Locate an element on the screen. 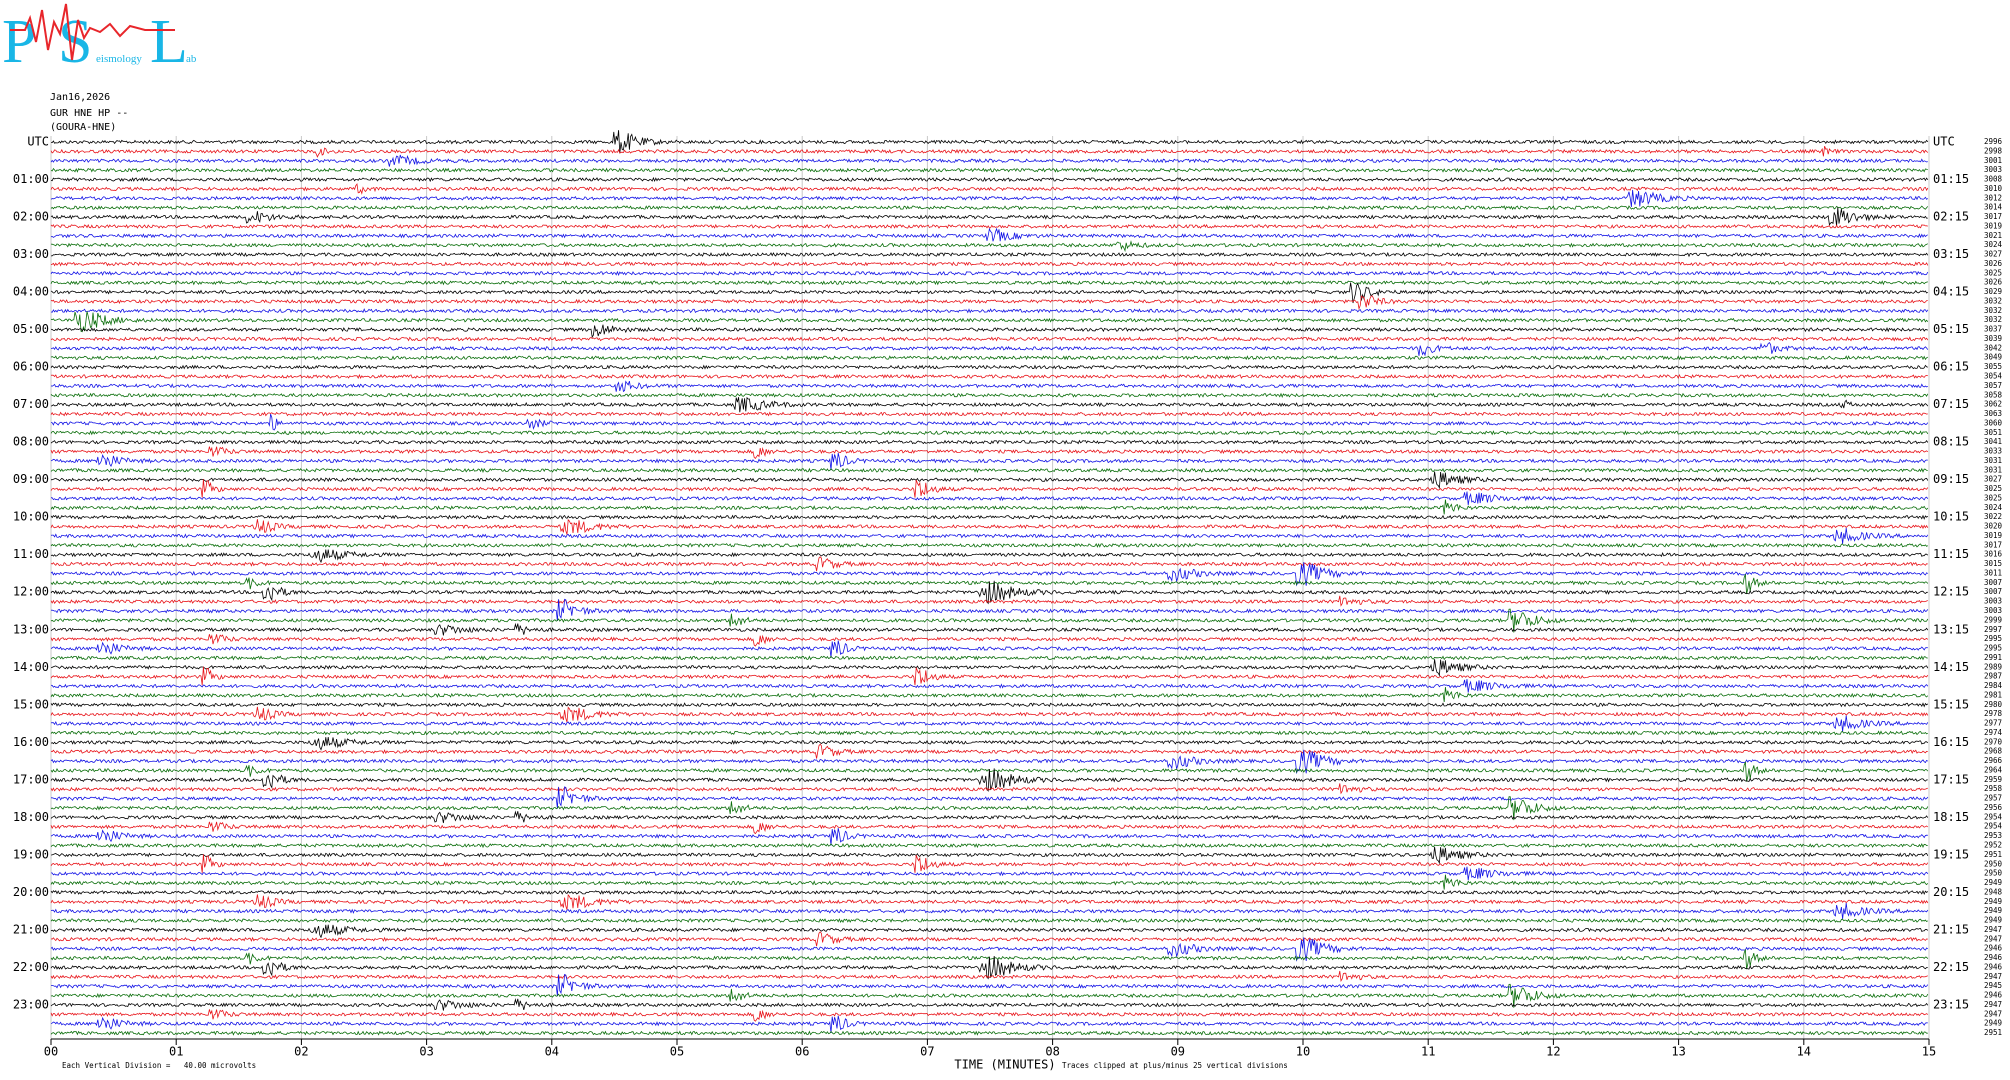 Image resolution: width=2010 pixels, height=1080 pixels. row-count: 3027 is located at coordinates (1993, 479).